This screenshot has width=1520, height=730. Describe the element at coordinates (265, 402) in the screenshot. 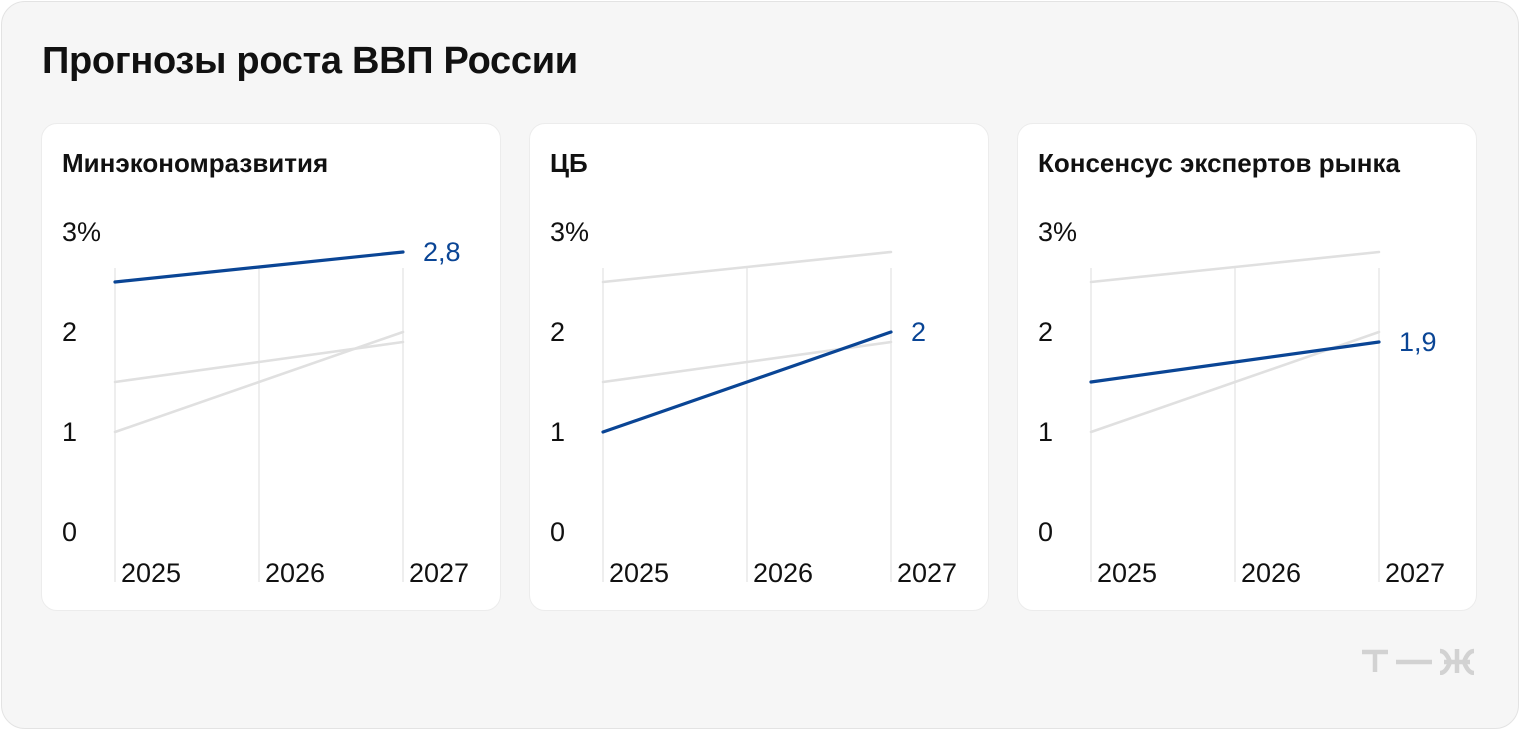

I see `line-chart: 0 1 2 3% 2025 2026 2027 2,8` at that location.